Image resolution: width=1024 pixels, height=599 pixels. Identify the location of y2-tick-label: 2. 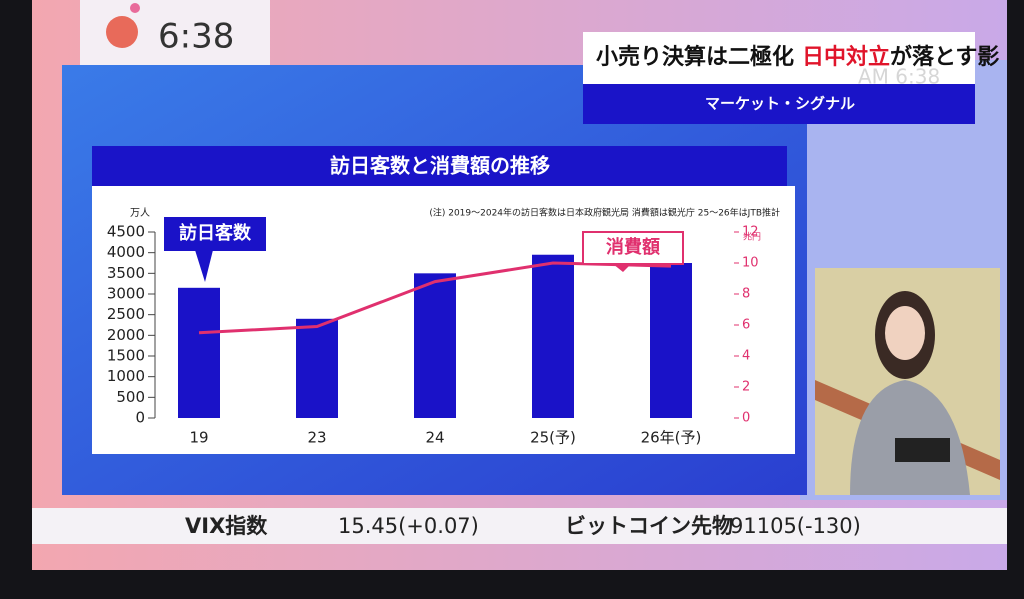
(746, 387).